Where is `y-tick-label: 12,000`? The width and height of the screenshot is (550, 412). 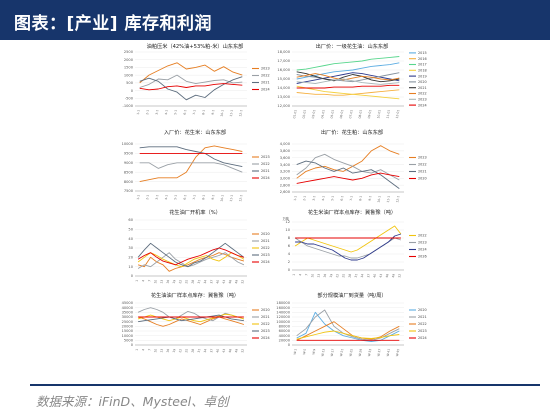 y-tick-label: 12,000 is located at coordinates (283, 106).